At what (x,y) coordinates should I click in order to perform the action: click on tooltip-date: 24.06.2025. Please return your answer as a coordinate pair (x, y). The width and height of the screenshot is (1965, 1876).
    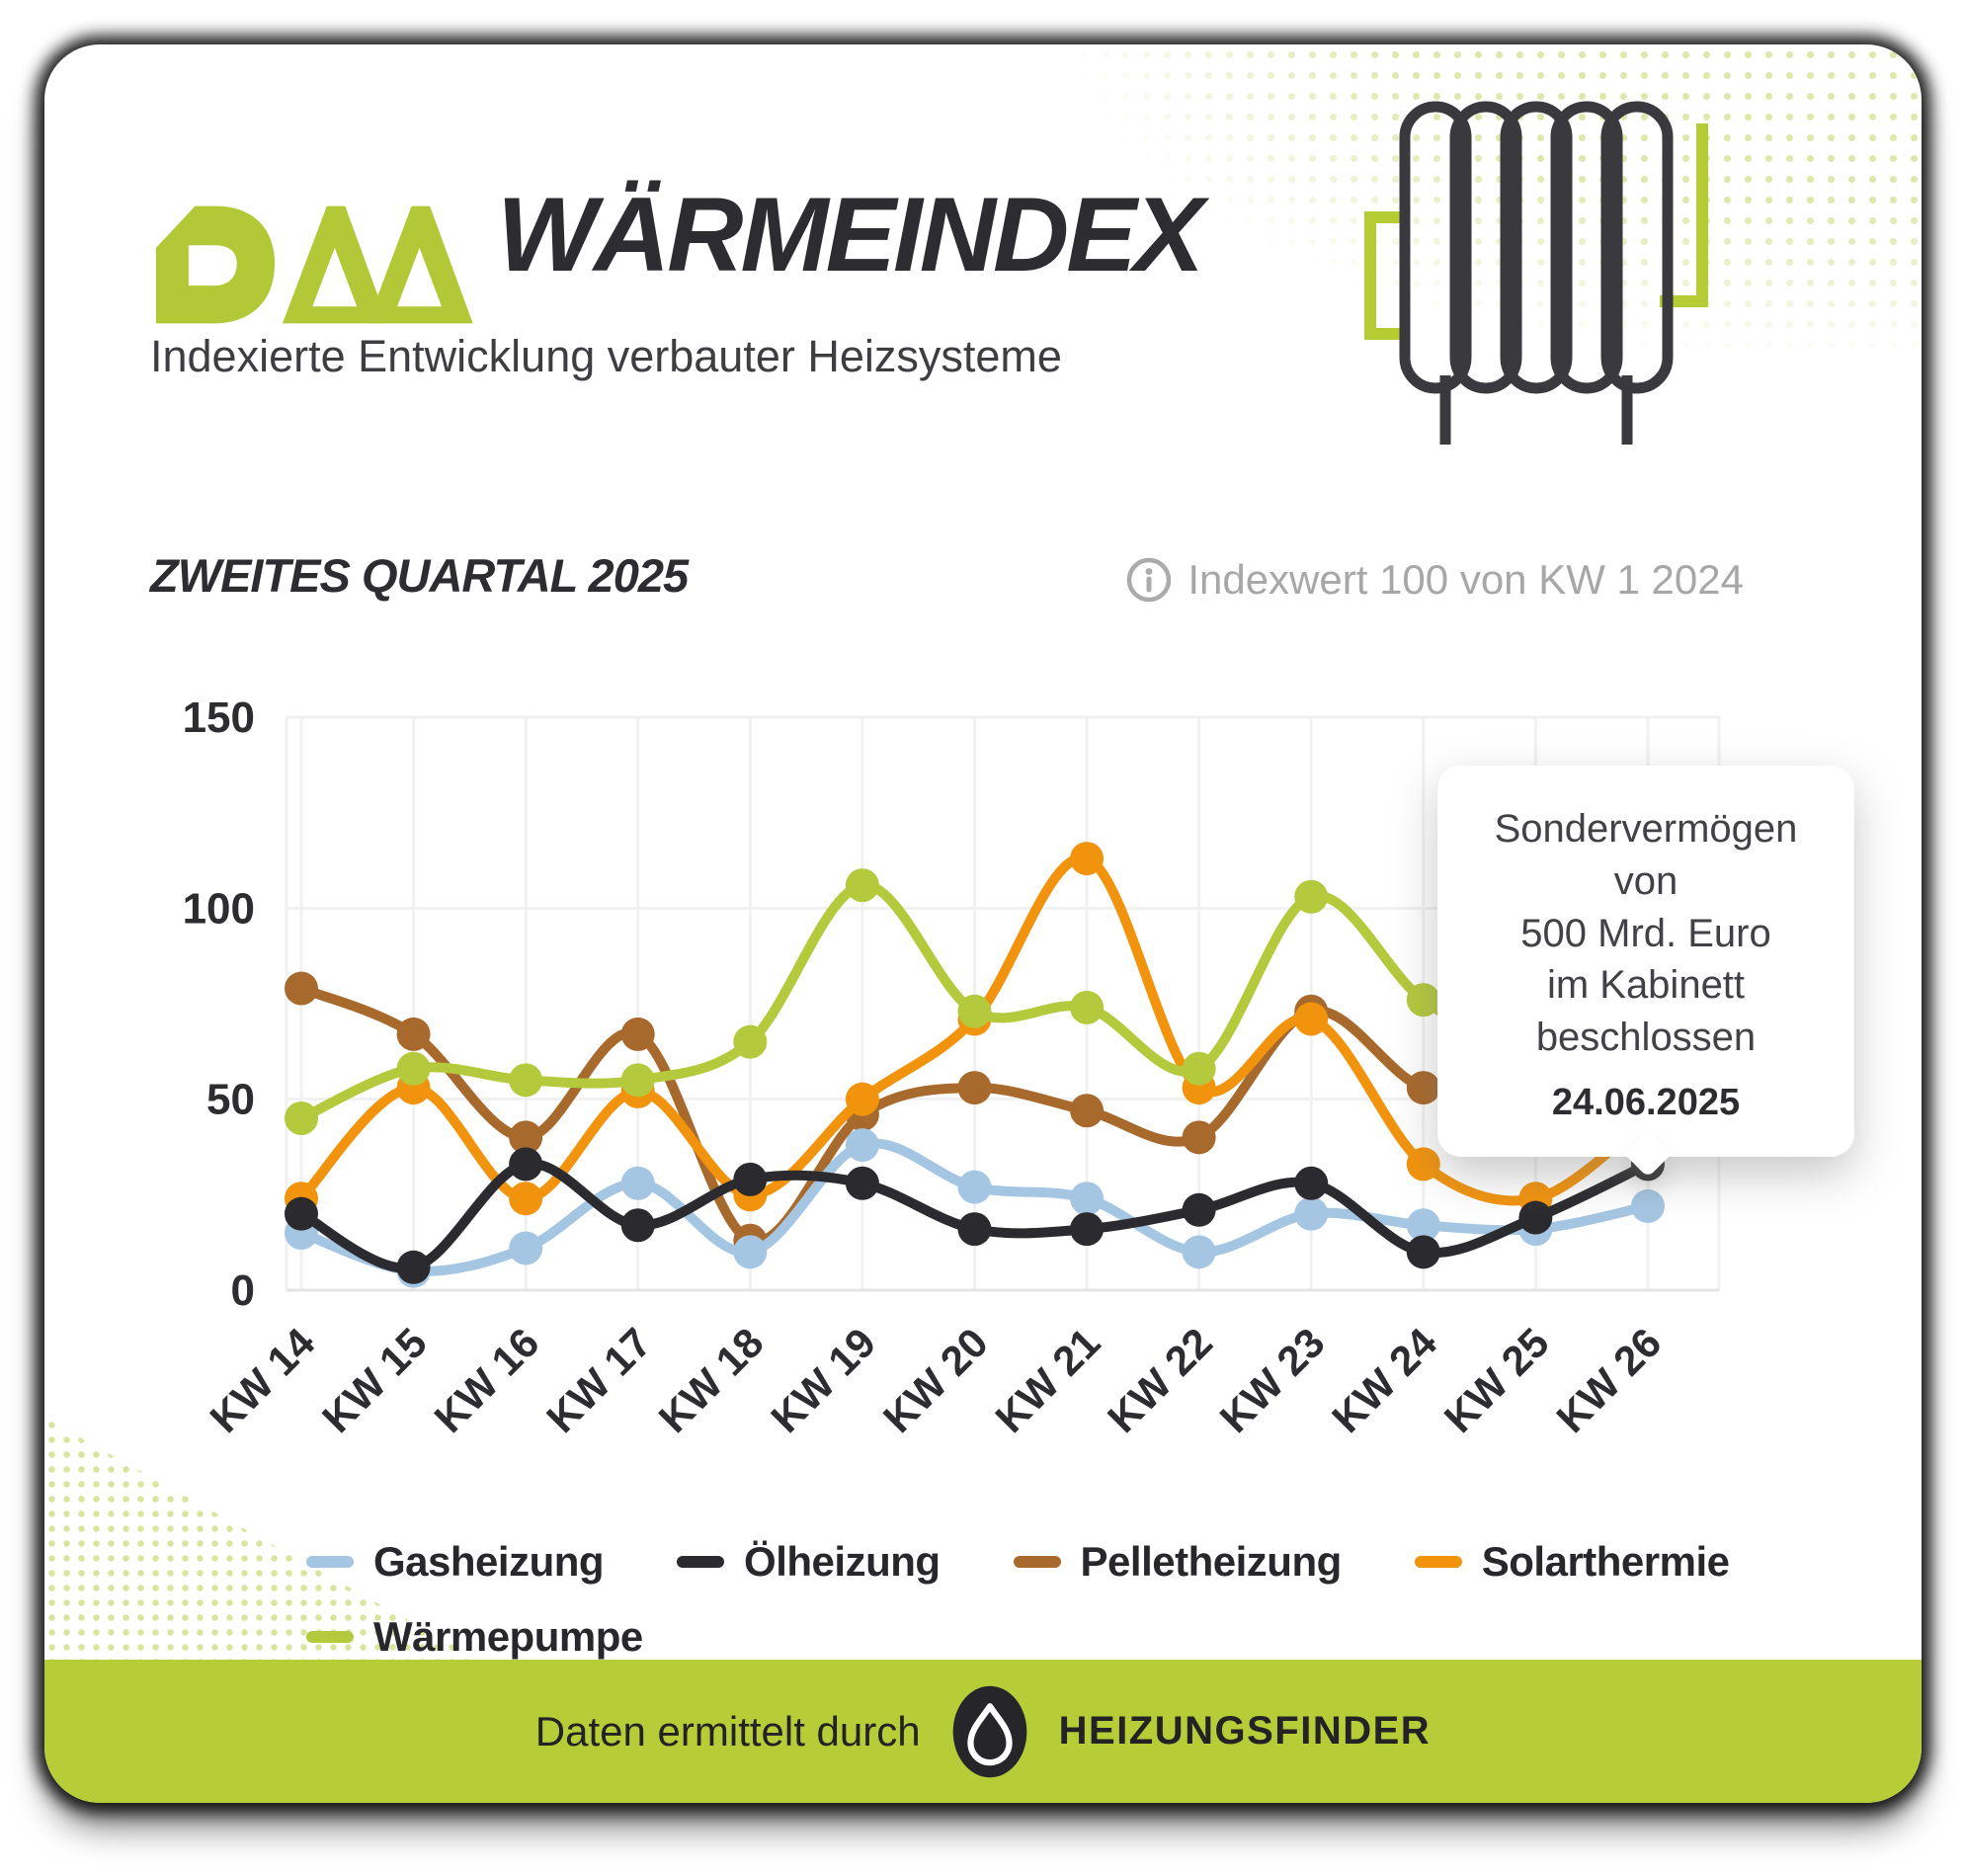
    Looking at the image, I should click on (1646, 1102).